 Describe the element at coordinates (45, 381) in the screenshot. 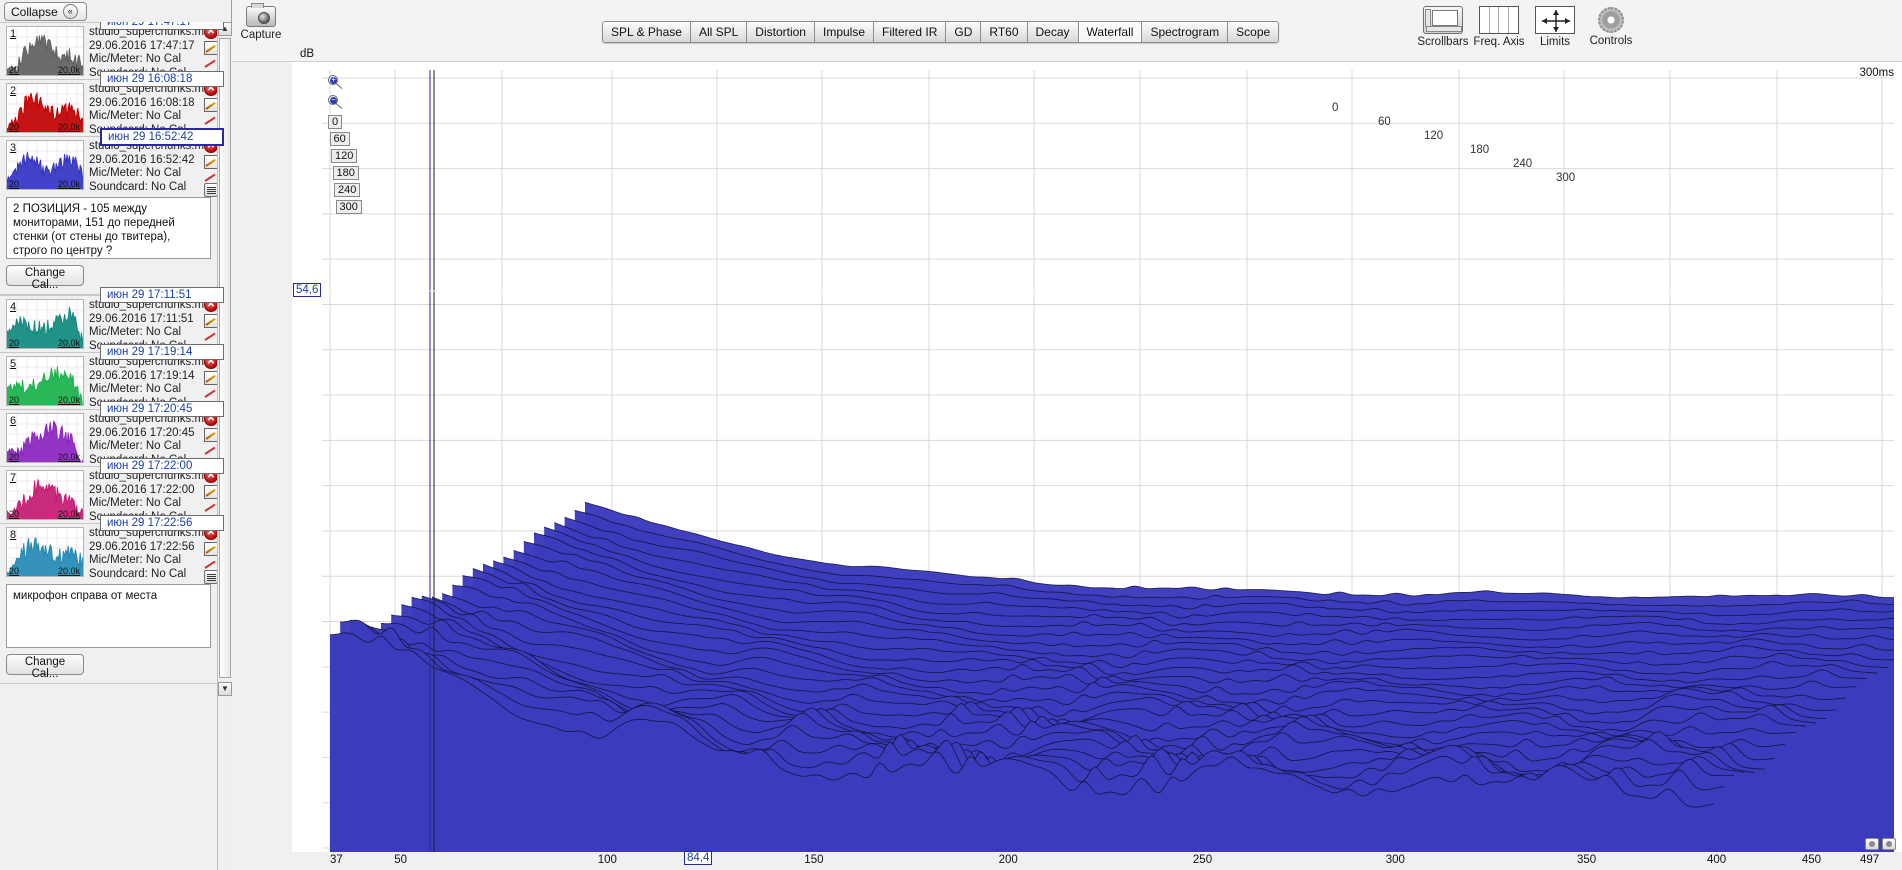

I see `measurement-thumbnail: 5 20 20,0k` at that location.